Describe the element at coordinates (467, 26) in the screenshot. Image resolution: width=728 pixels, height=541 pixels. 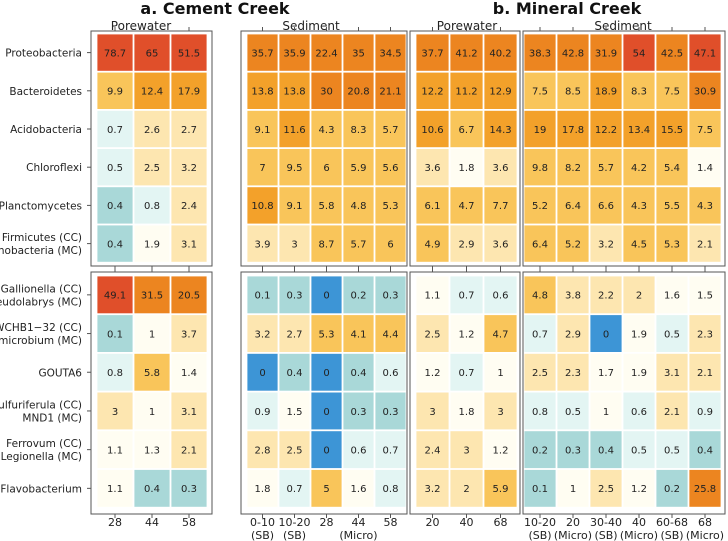
I see `label-b-porewater: Porewater` at that location.